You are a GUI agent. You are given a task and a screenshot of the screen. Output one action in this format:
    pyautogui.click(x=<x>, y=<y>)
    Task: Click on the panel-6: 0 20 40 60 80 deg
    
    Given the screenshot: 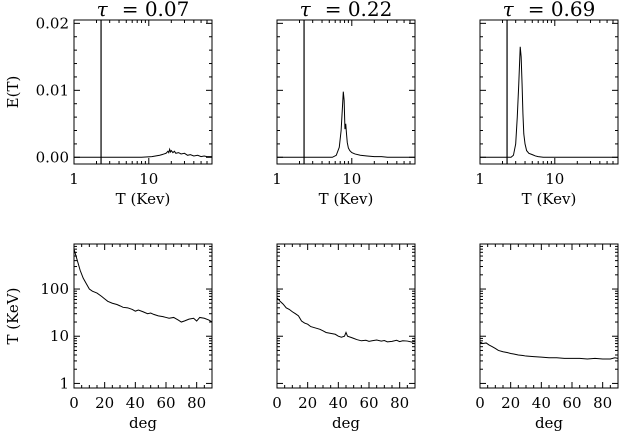 What is the action you would take?
    pyautogui.click(x=547, y=337)
    